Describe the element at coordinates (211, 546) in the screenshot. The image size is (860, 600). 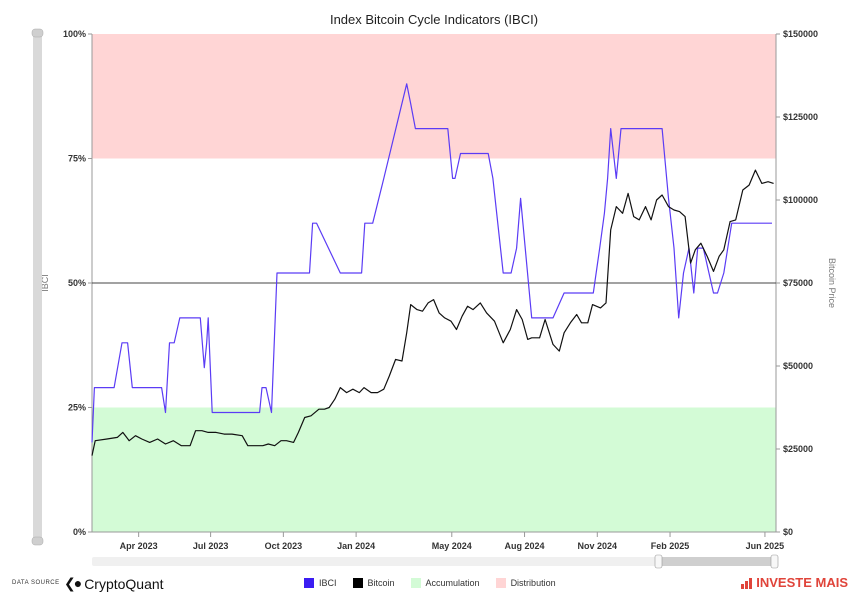
I see `x-tick-label: Jul 2023` at that location.